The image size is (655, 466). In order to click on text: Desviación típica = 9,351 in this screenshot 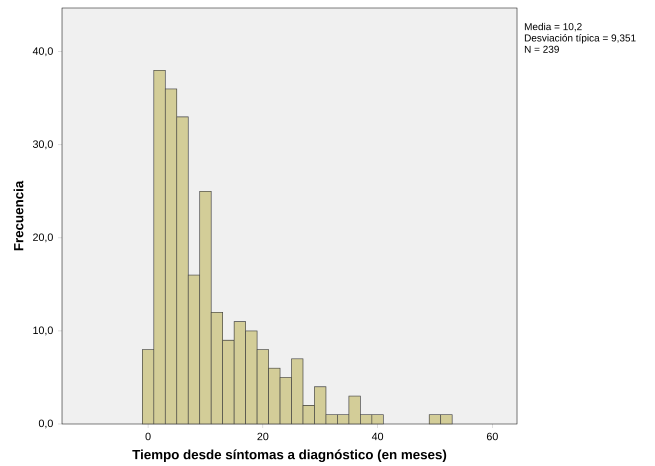, I will do `click(580, 39)`.